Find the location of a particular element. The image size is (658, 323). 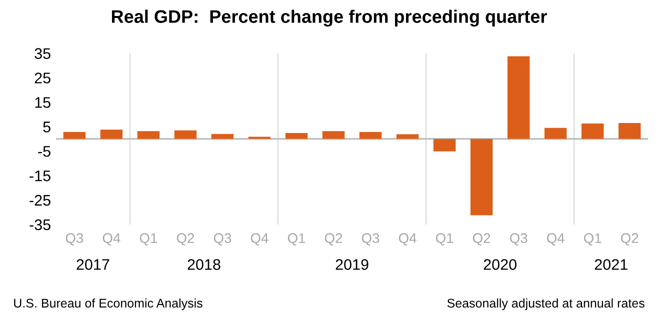

y-tick-label: 15 is located at coordinates (42, 102).